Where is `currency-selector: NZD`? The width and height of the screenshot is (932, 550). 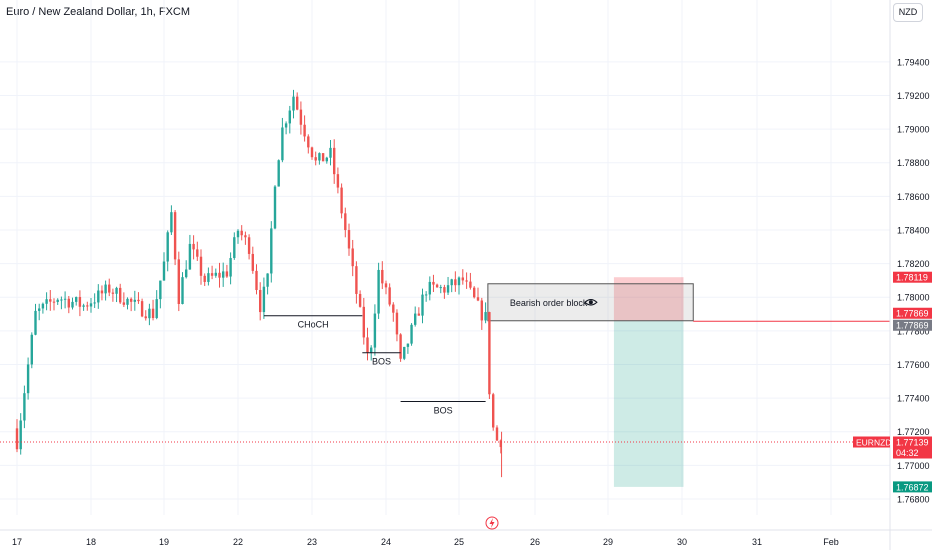
currency-selector: NZD is located at coordinates (908, 12).